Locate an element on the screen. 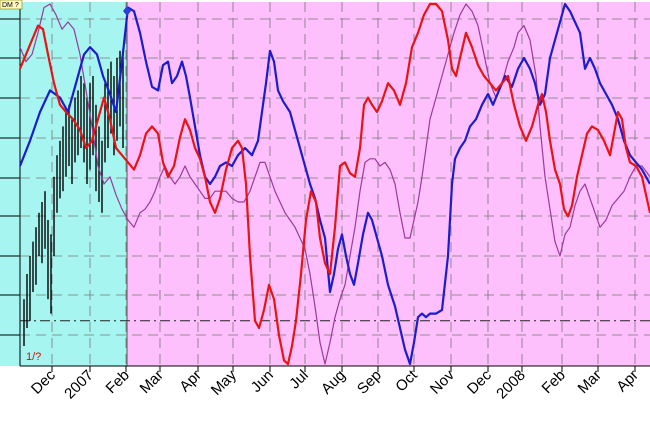 The image size is (650, 434). x-tick-label: Sep is located at coordinates (369, 382).